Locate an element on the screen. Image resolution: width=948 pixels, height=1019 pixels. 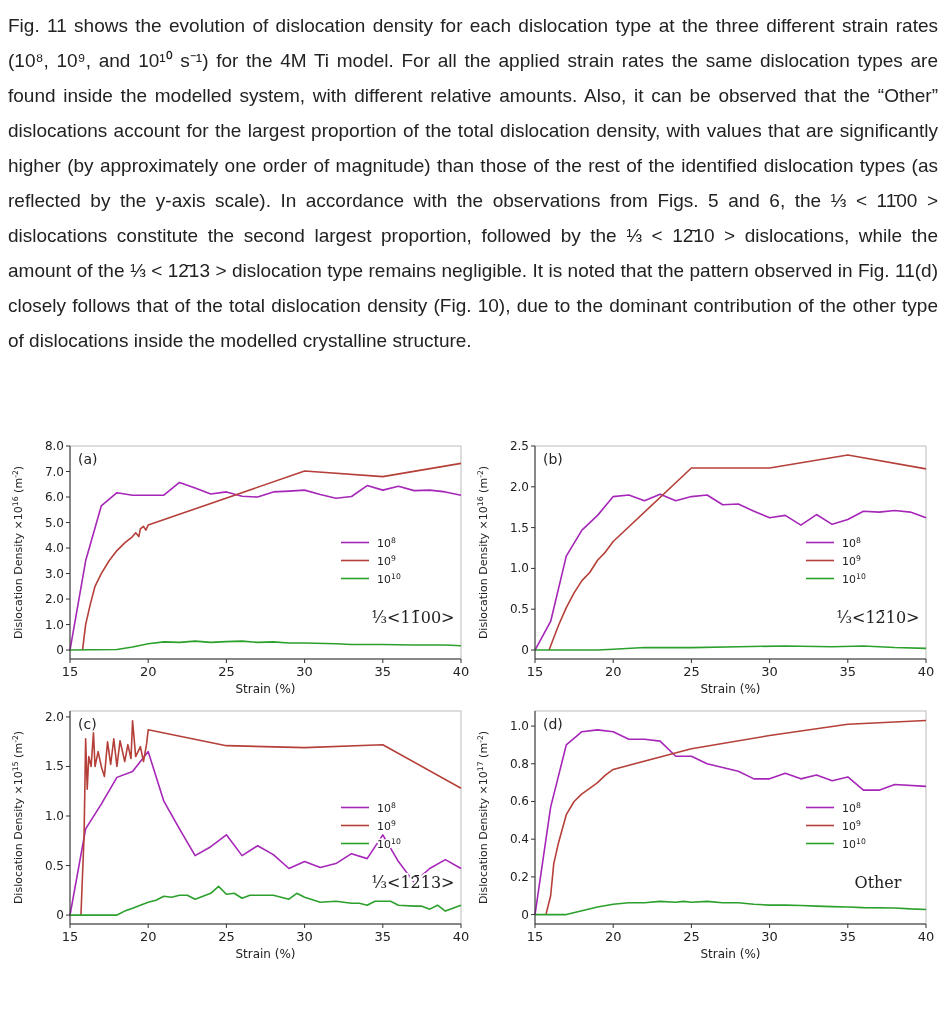
y-tick-label: 6.0 is located at coordinates (54, 497).